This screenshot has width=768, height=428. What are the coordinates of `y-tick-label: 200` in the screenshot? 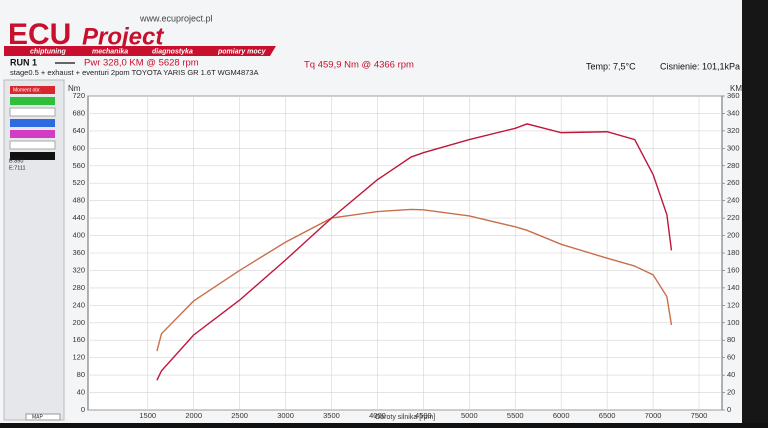 It's located at (78, 322).